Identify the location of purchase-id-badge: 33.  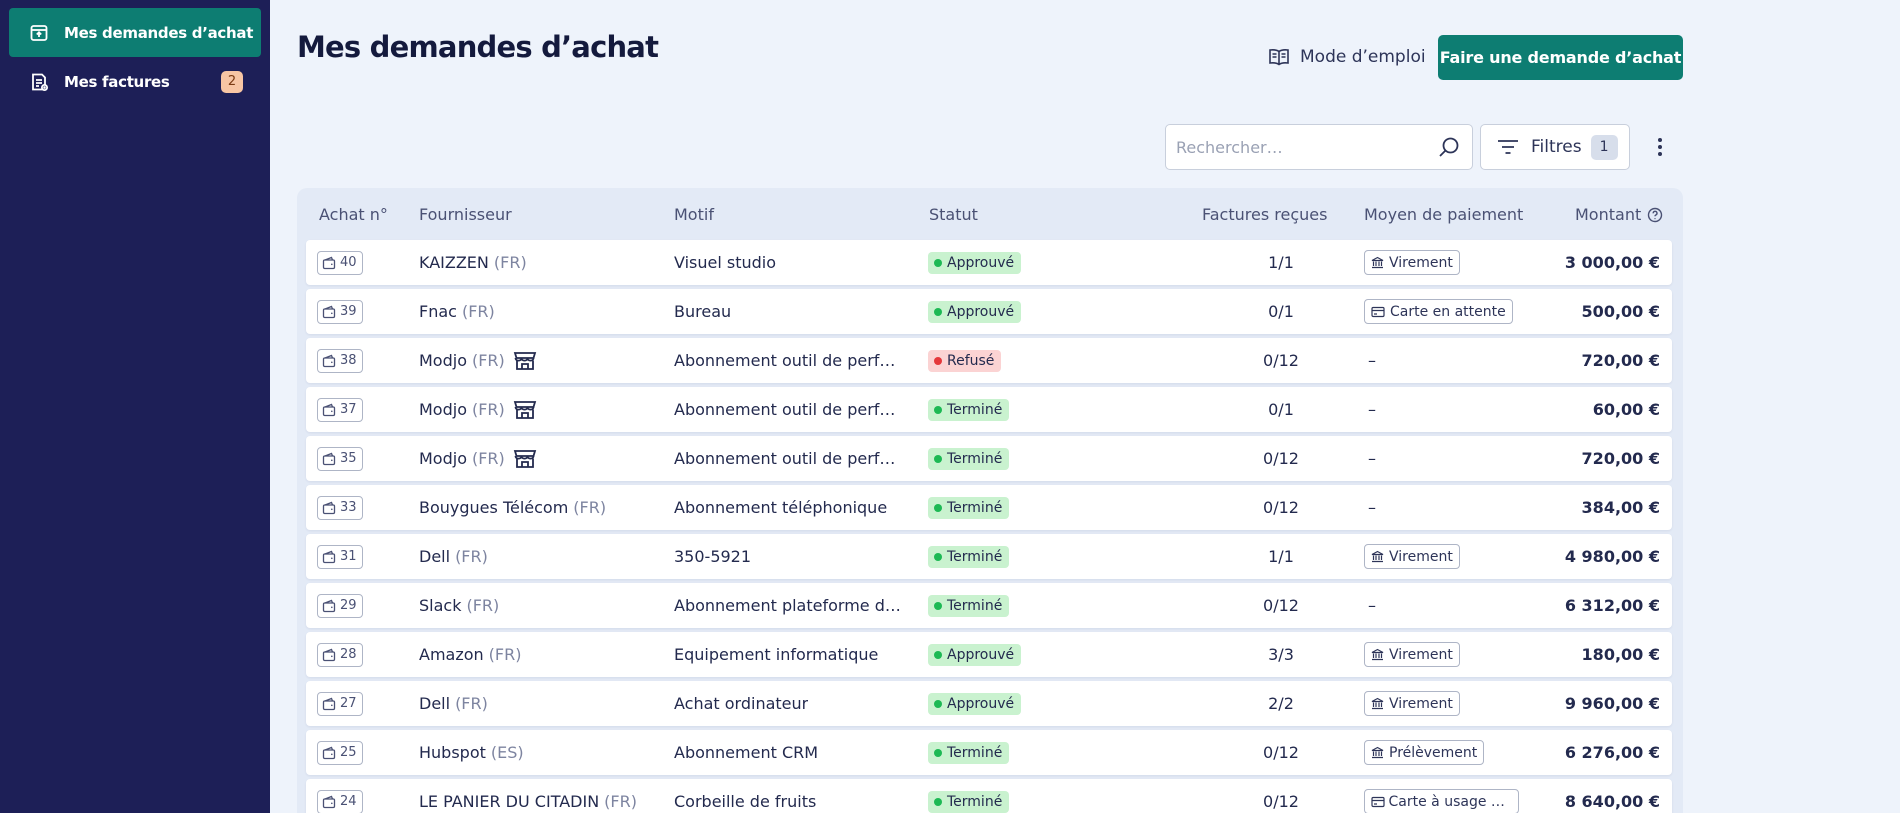
(340, 507).